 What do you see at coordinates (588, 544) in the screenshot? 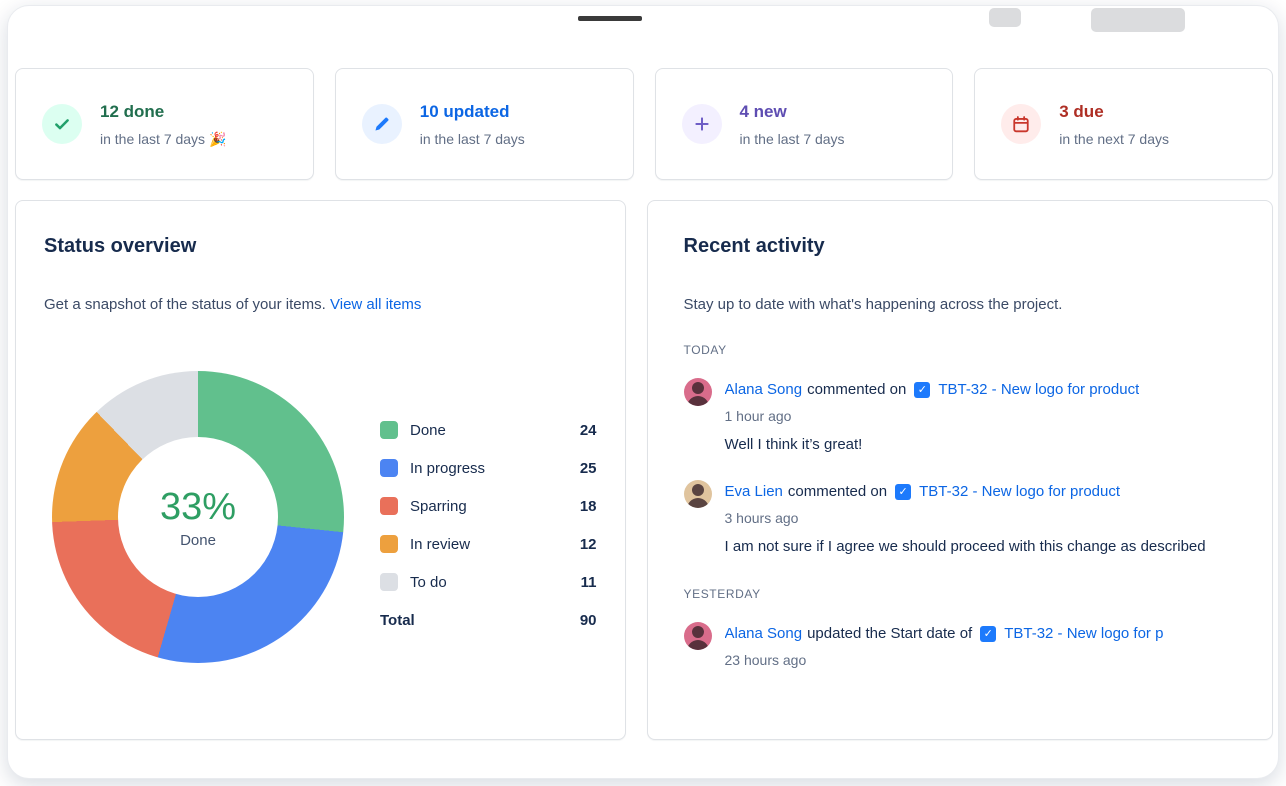
I see `legend-value: 12` at bounding box center [588, 544].